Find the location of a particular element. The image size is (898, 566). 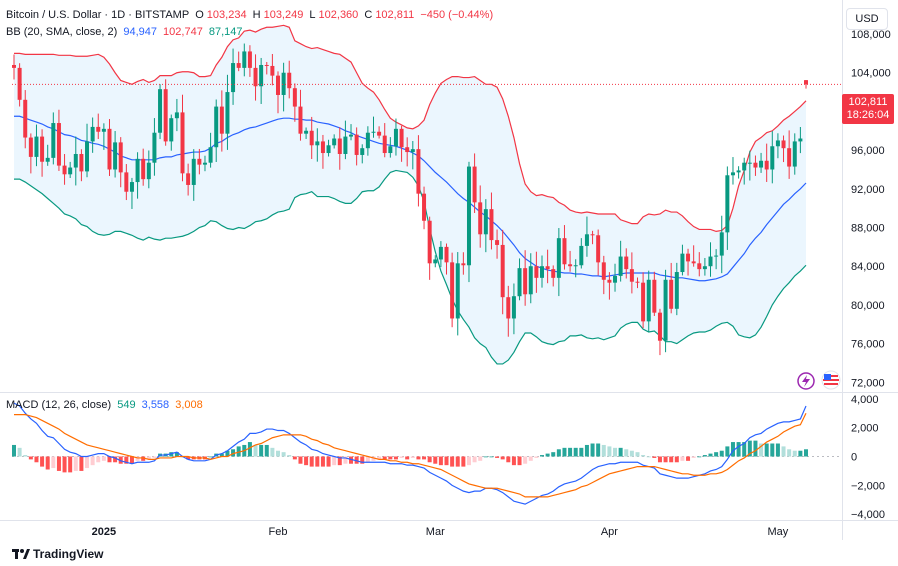

macd-legend: MACD (12, 26, close) 549 3,558 3,008 is located at coordinates (106, 405).